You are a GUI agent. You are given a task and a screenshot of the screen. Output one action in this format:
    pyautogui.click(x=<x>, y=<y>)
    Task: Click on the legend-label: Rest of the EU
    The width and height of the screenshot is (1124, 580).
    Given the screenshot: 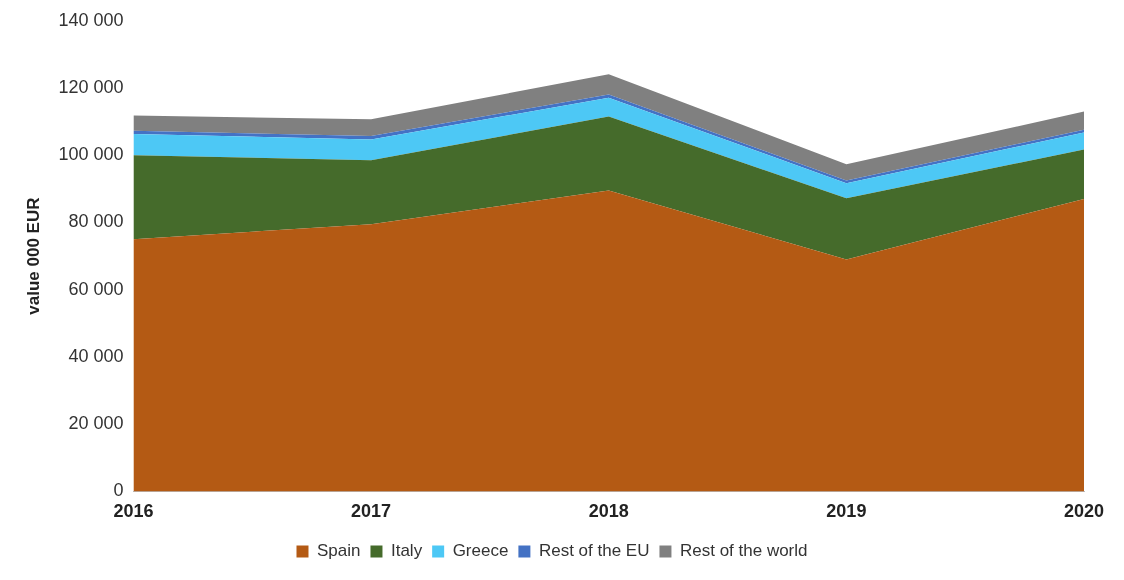 What is the action you would take?
    pyautogui.click(x=594, y=551)
    